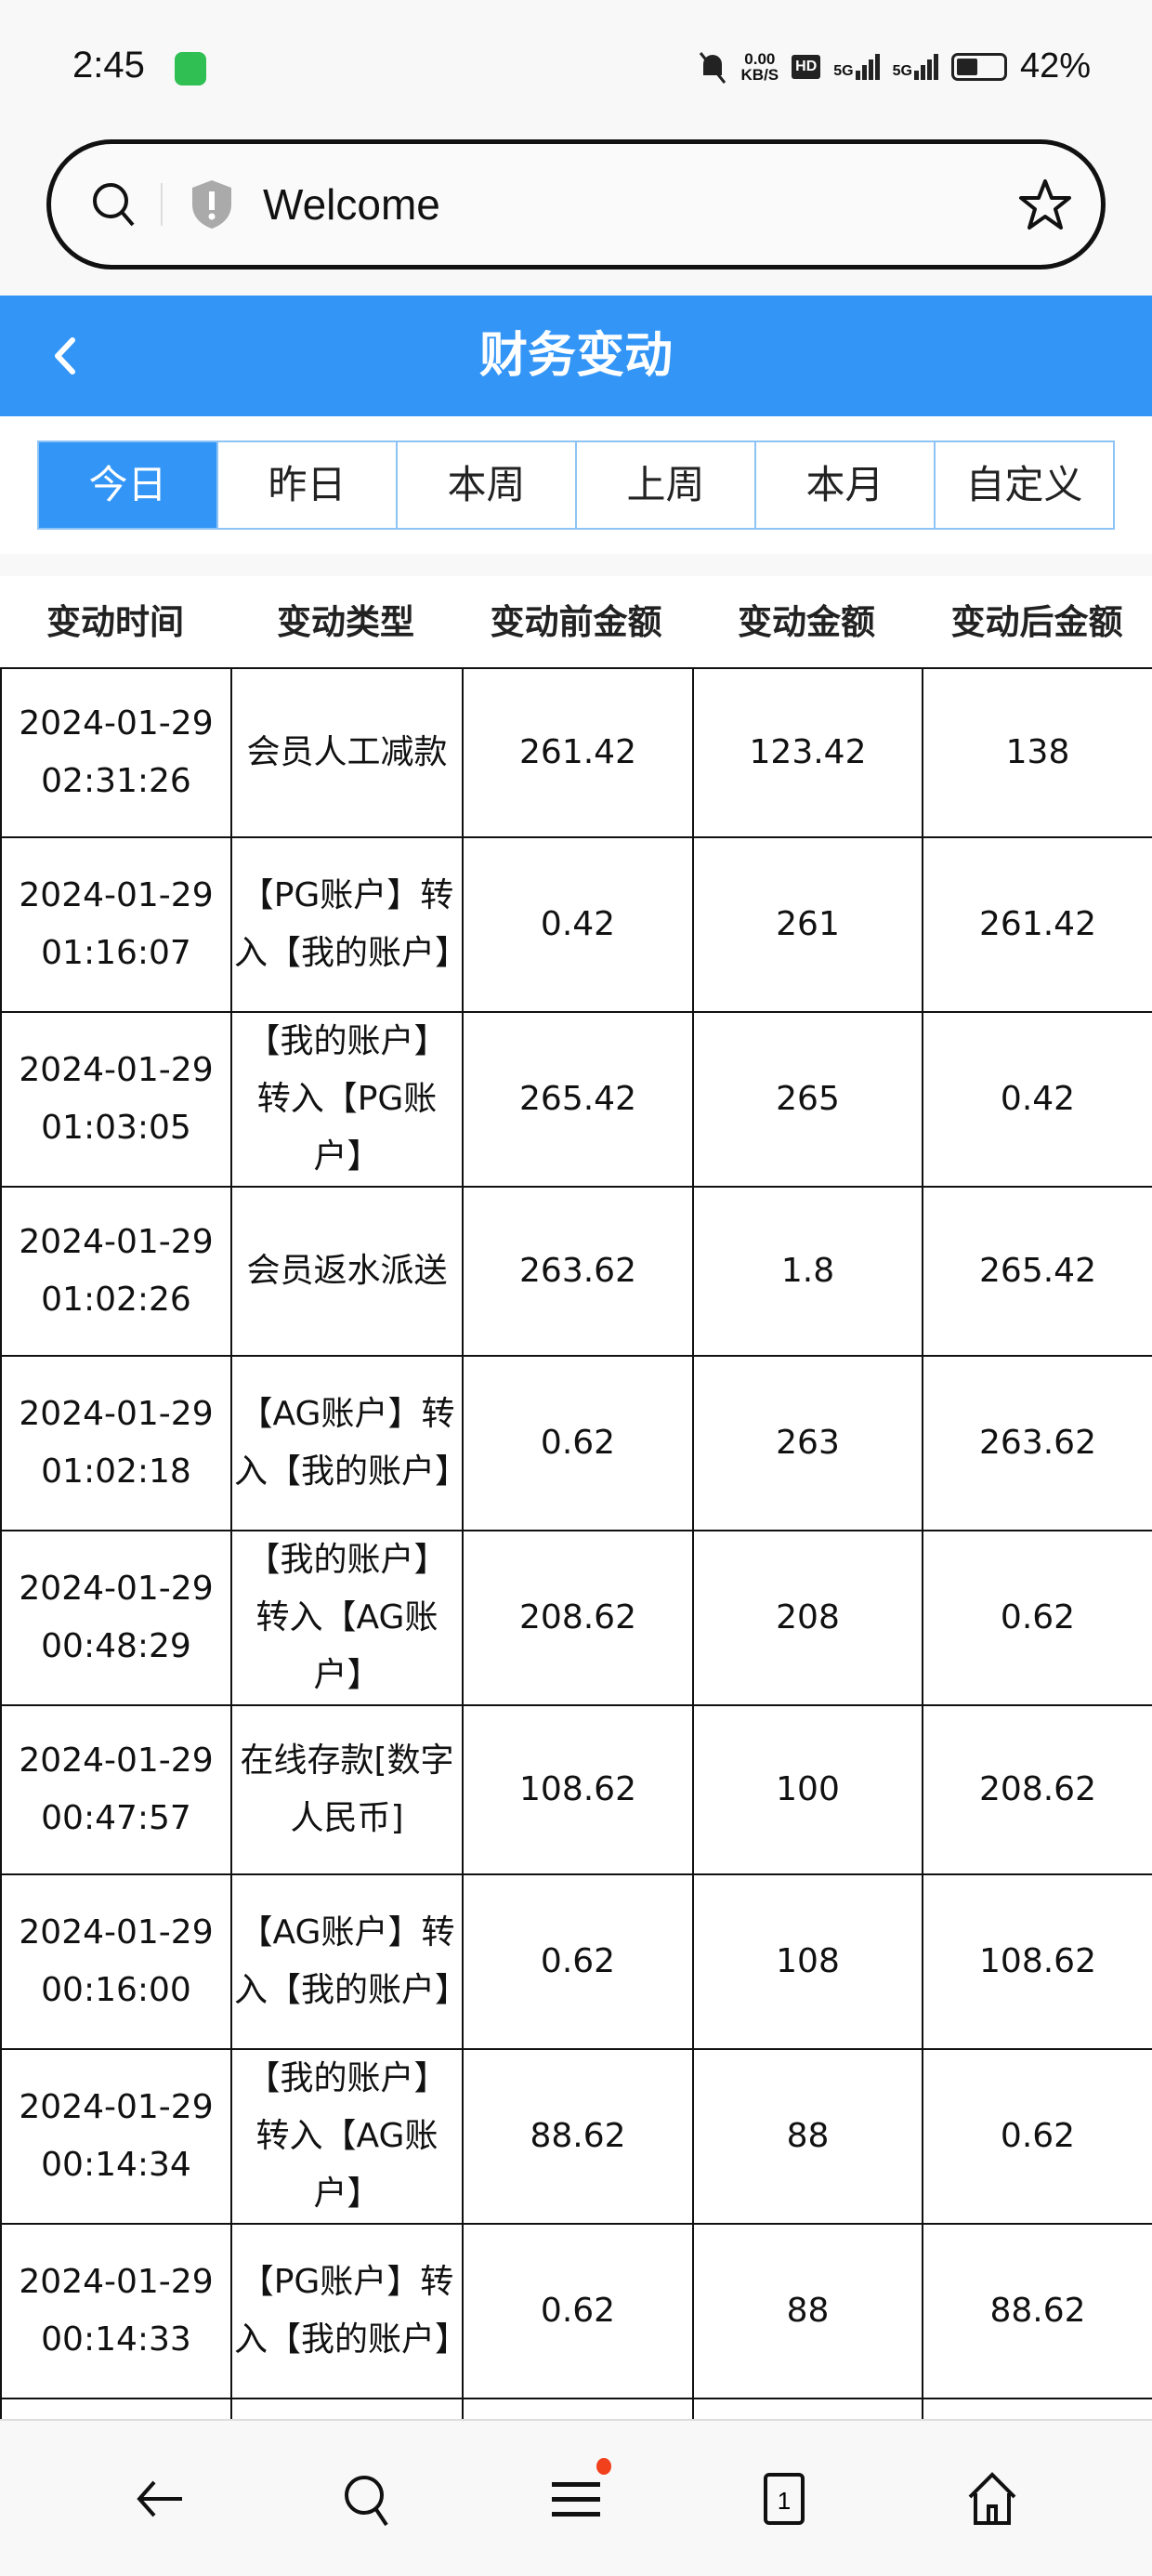 The height and width of the screenshot is (2576, 1152). Describe the element at coordinates (1037, 1443) in the screenshot. I see `cell-after-amount: 263.62` at that location.